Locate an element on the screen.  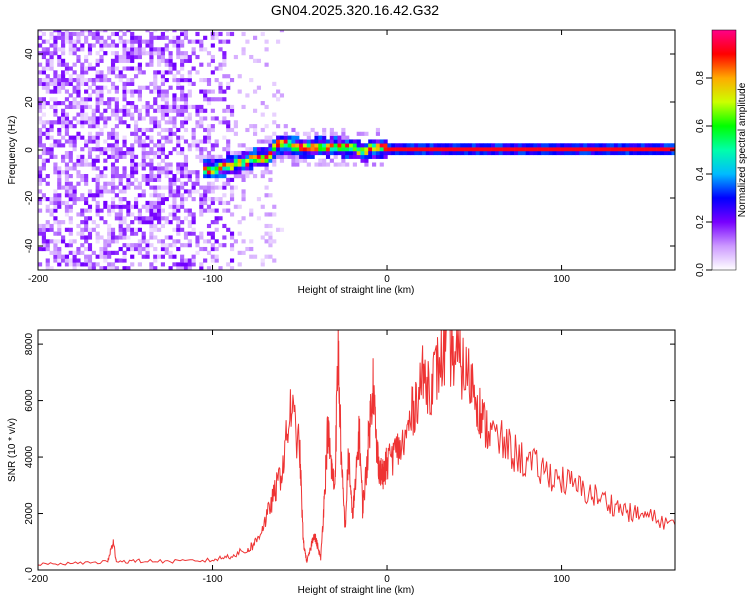
y-tick-label: -40 is located at coordinates (29, 245).